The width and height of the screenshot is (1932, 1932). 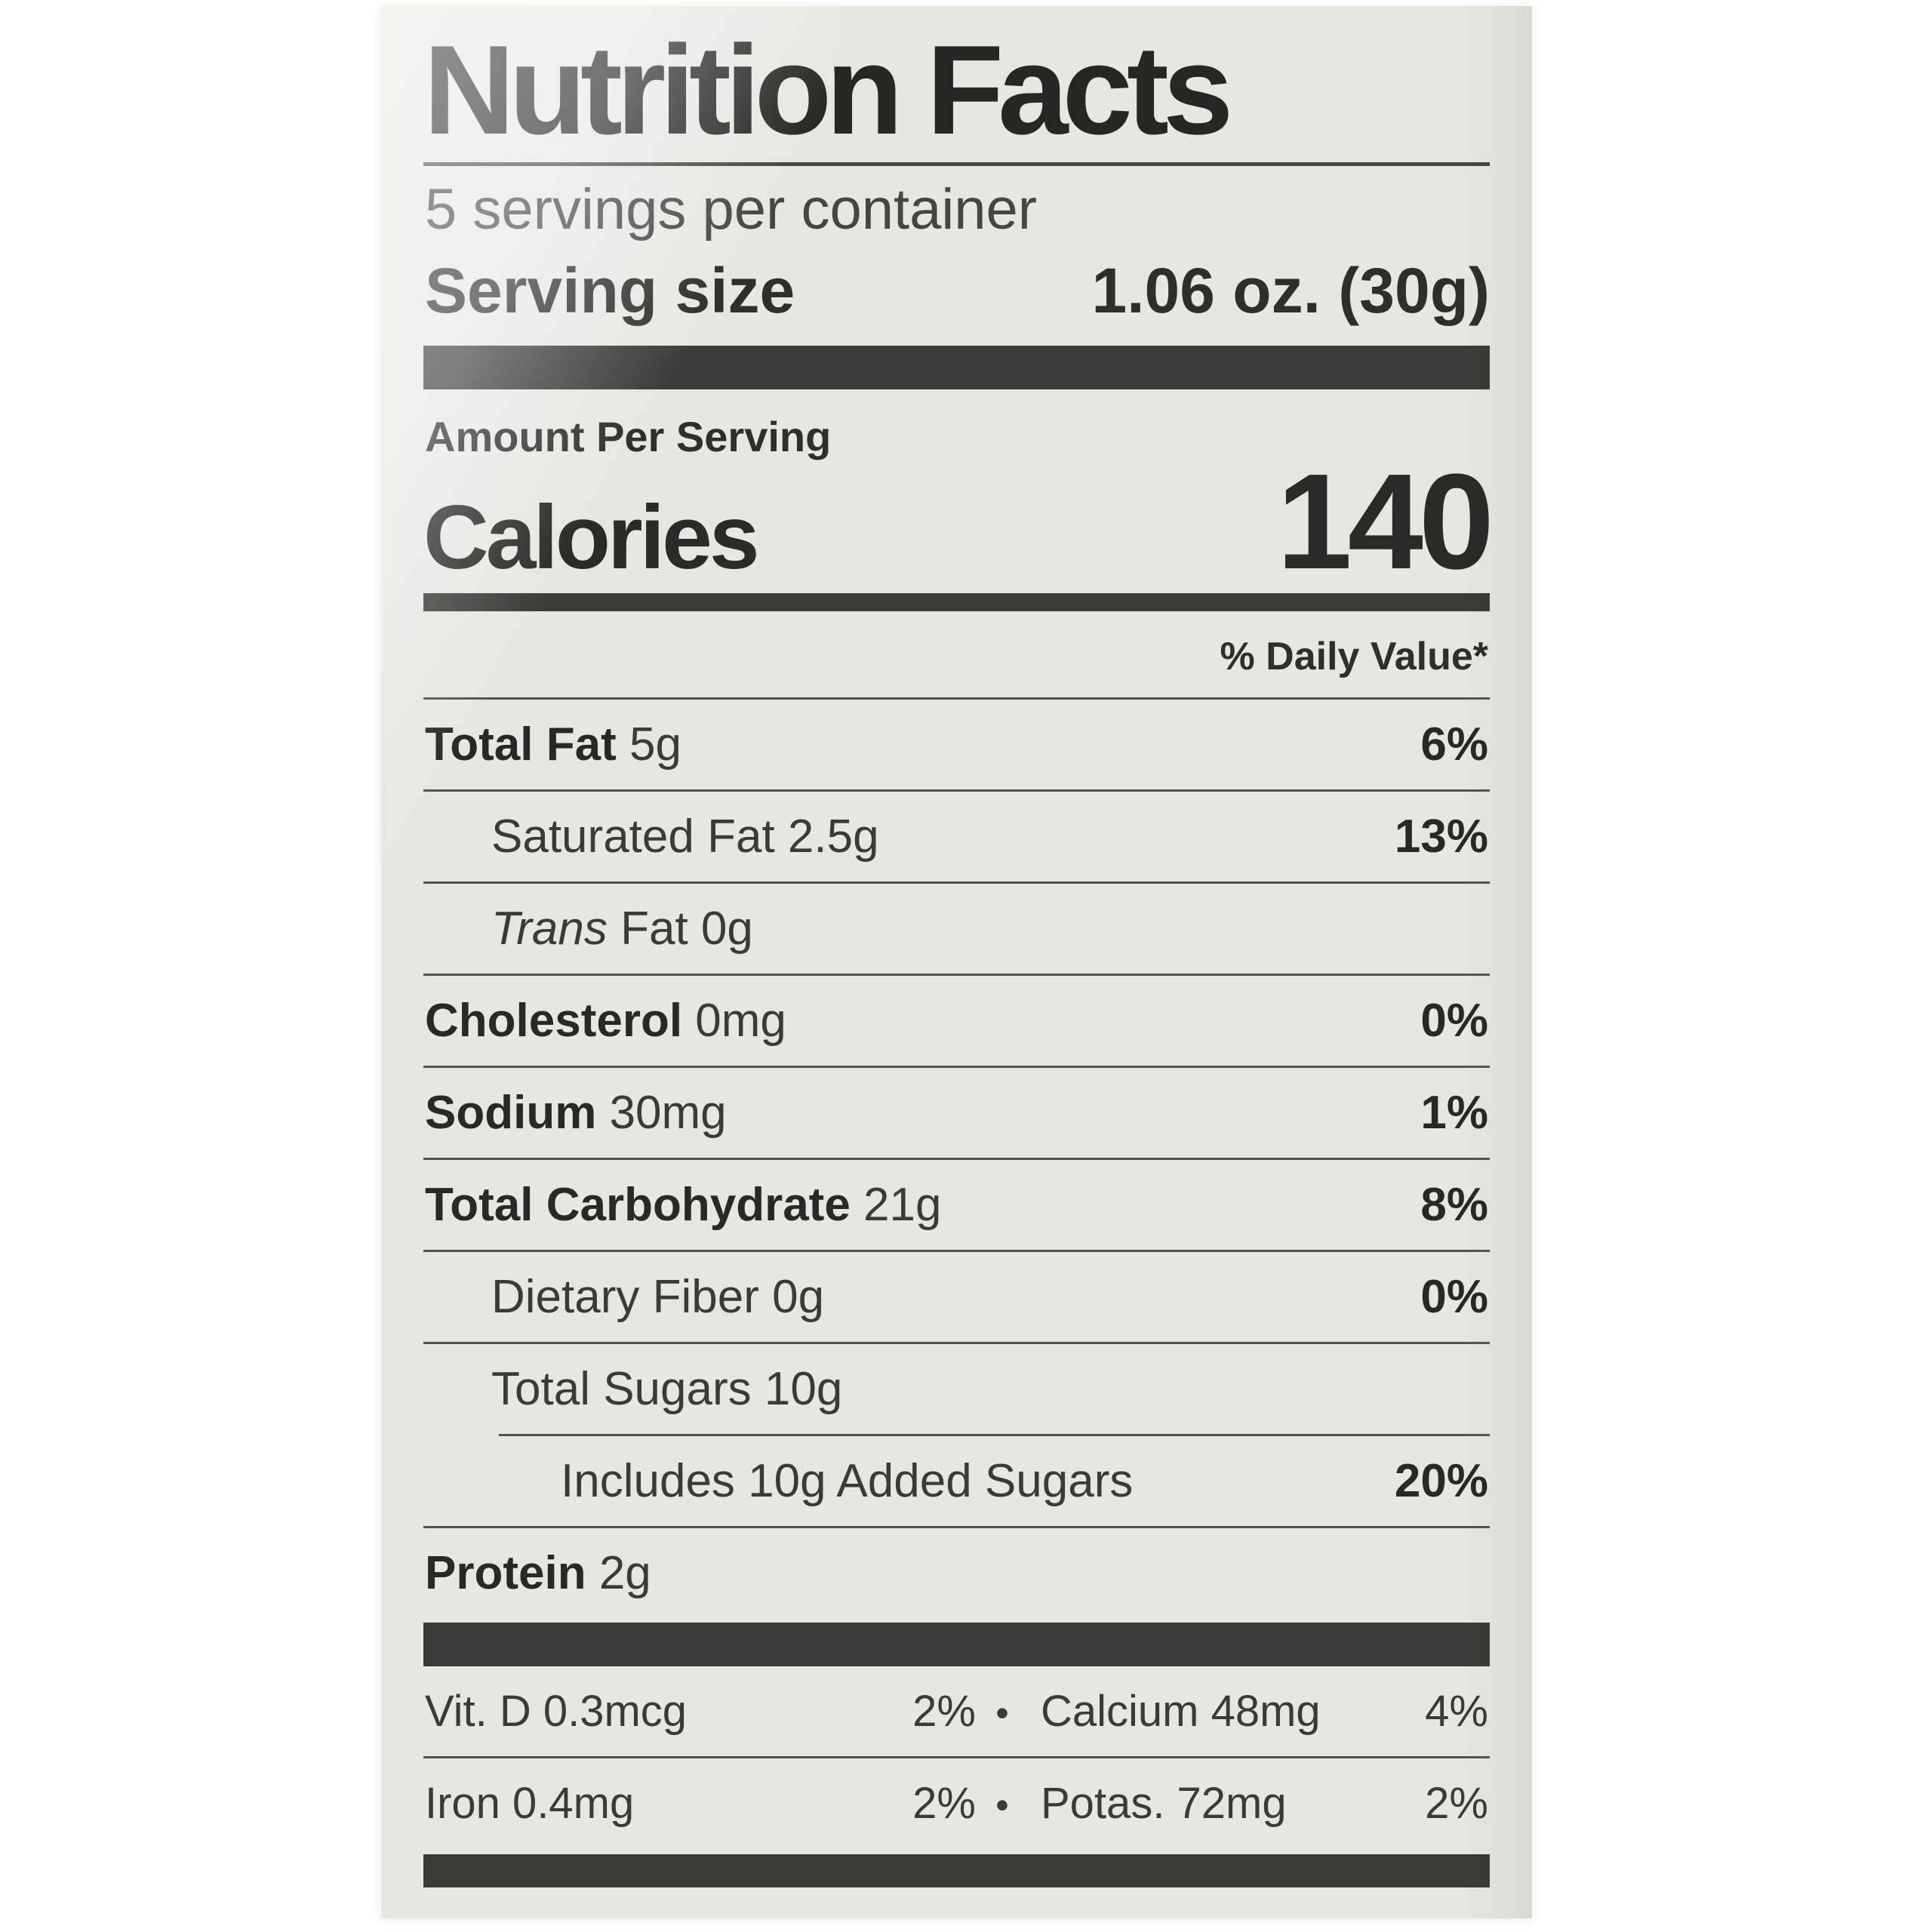 I want to click on title-divider, so click(x=956, y=164).